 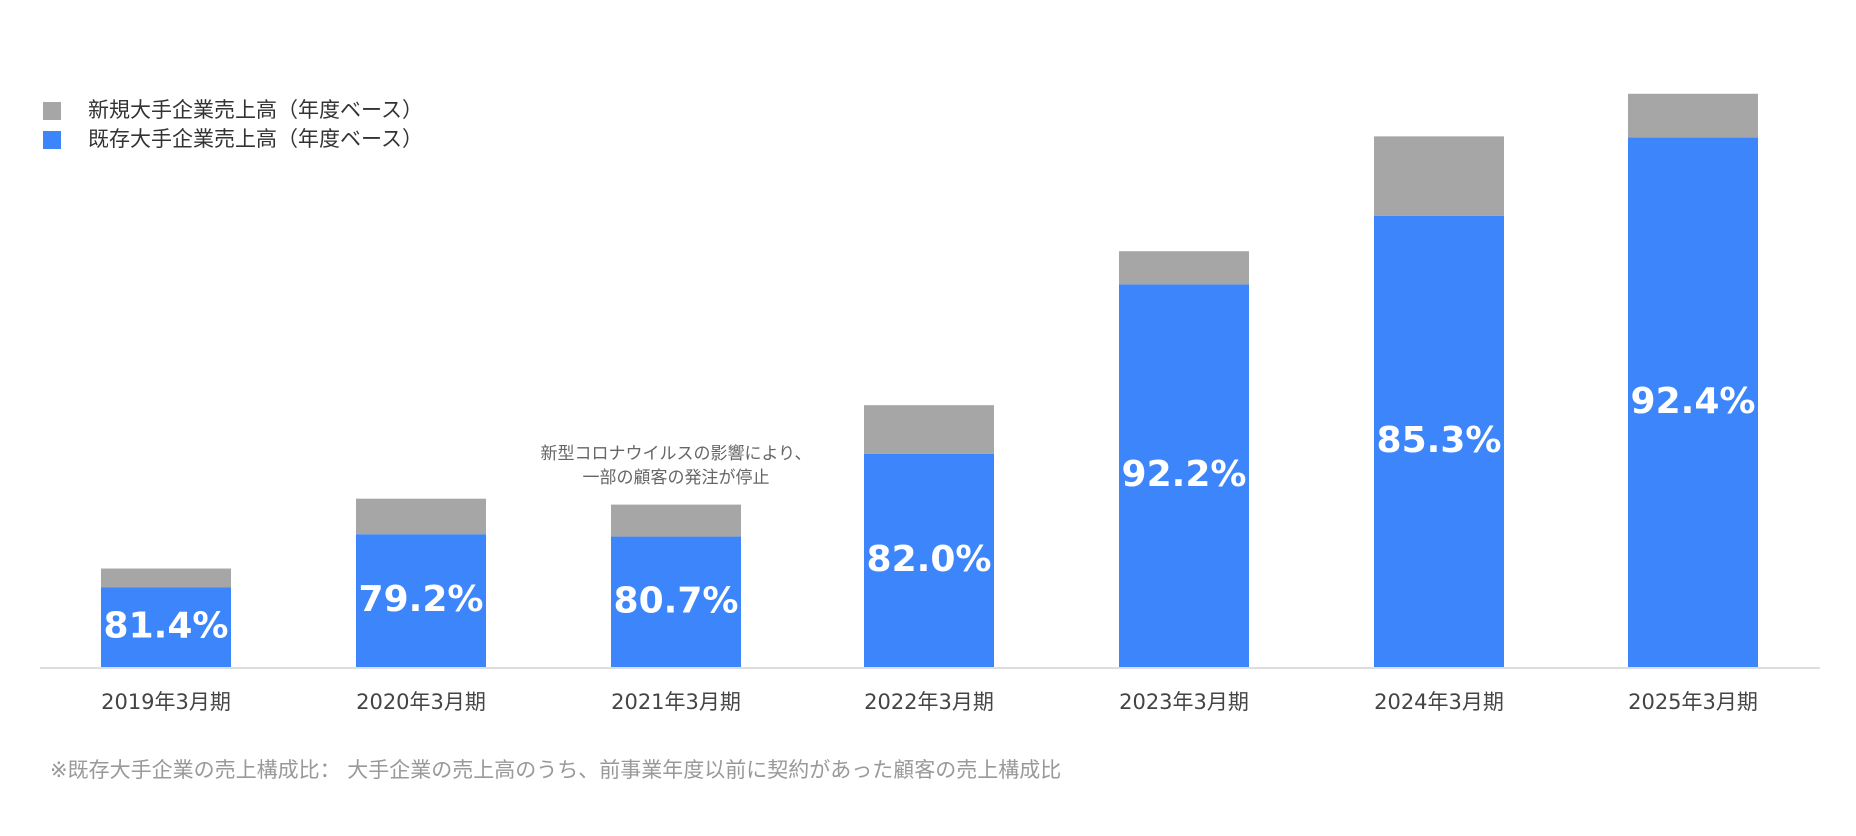 I want to click on value-label: 79.2%, so click(x=421, y=599).